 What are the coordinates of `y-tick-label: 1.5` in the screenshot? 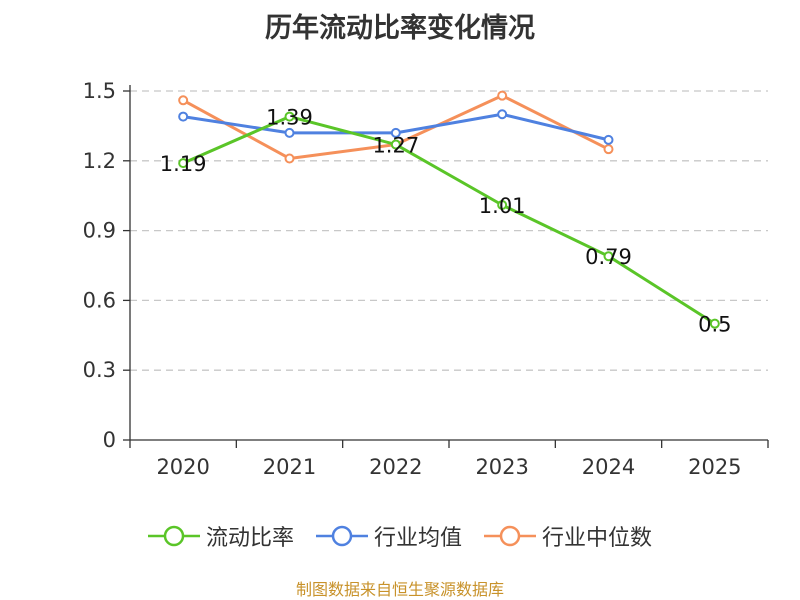 It's located at (99, 91).